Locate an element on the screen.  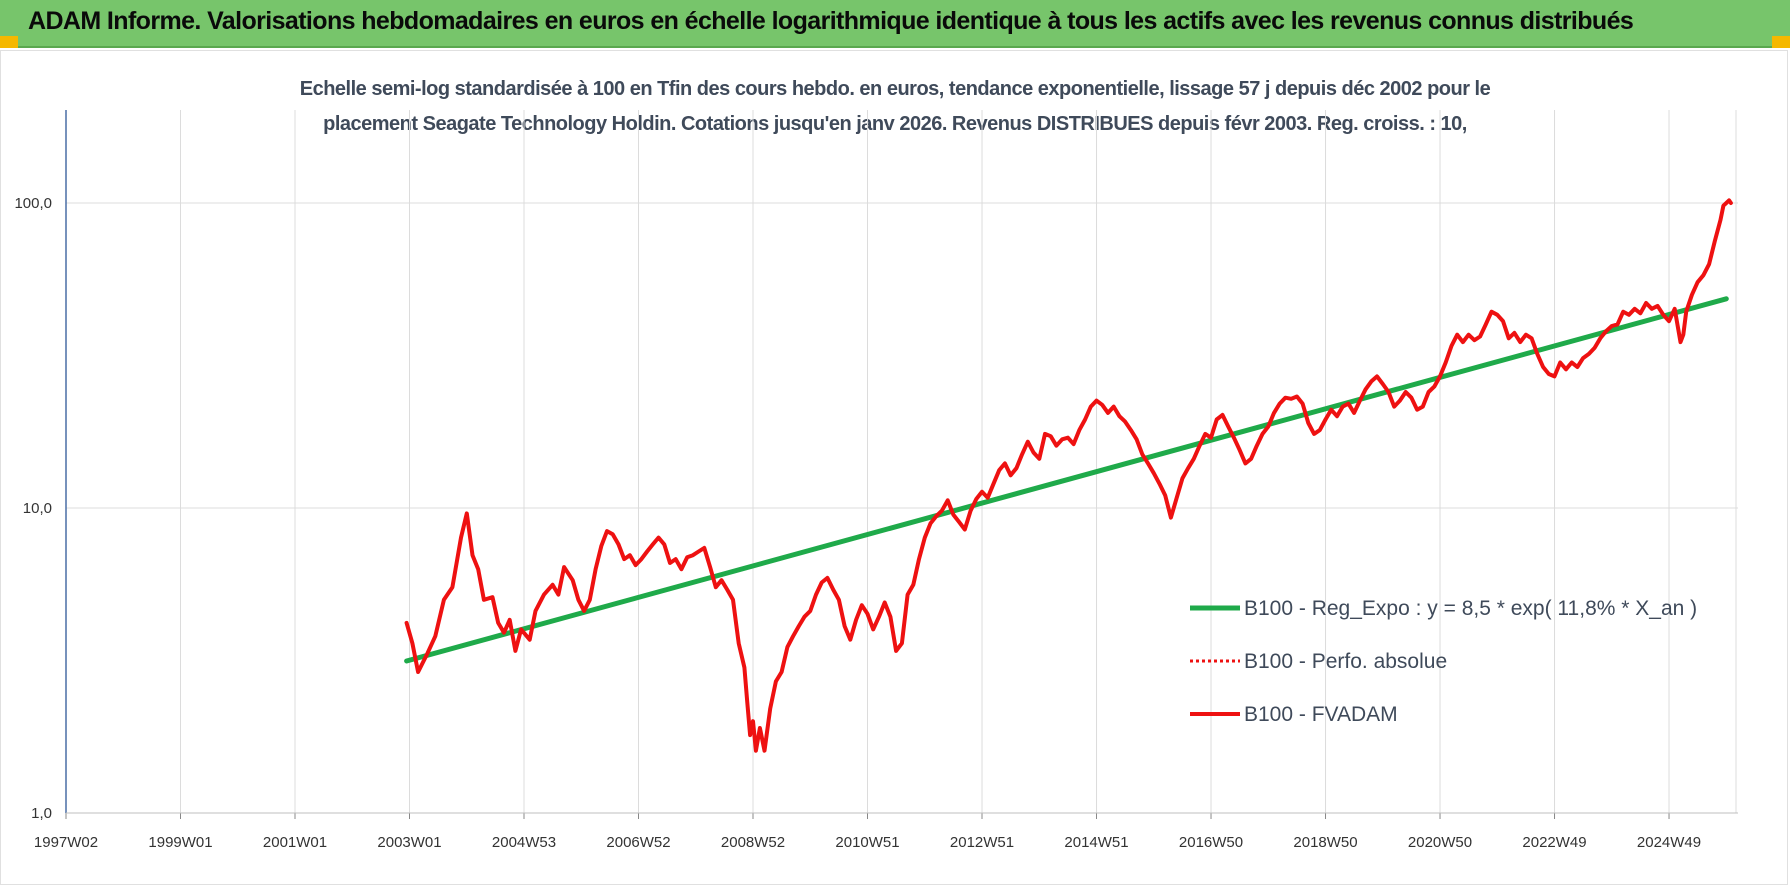
x-tick-label: 2014W51 is located at coordinates (1096, 842).